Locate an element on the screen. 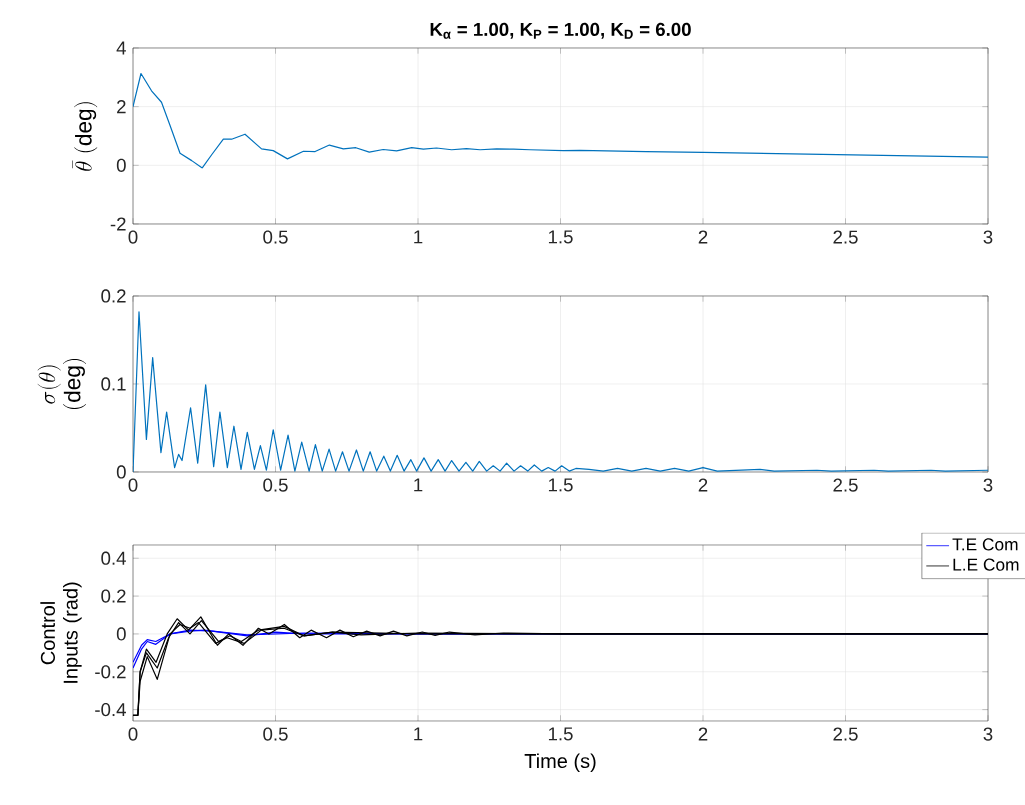 This screenshot has height=805, width=1025. y-tick-label: 4 is located at coordinates (121, 48).